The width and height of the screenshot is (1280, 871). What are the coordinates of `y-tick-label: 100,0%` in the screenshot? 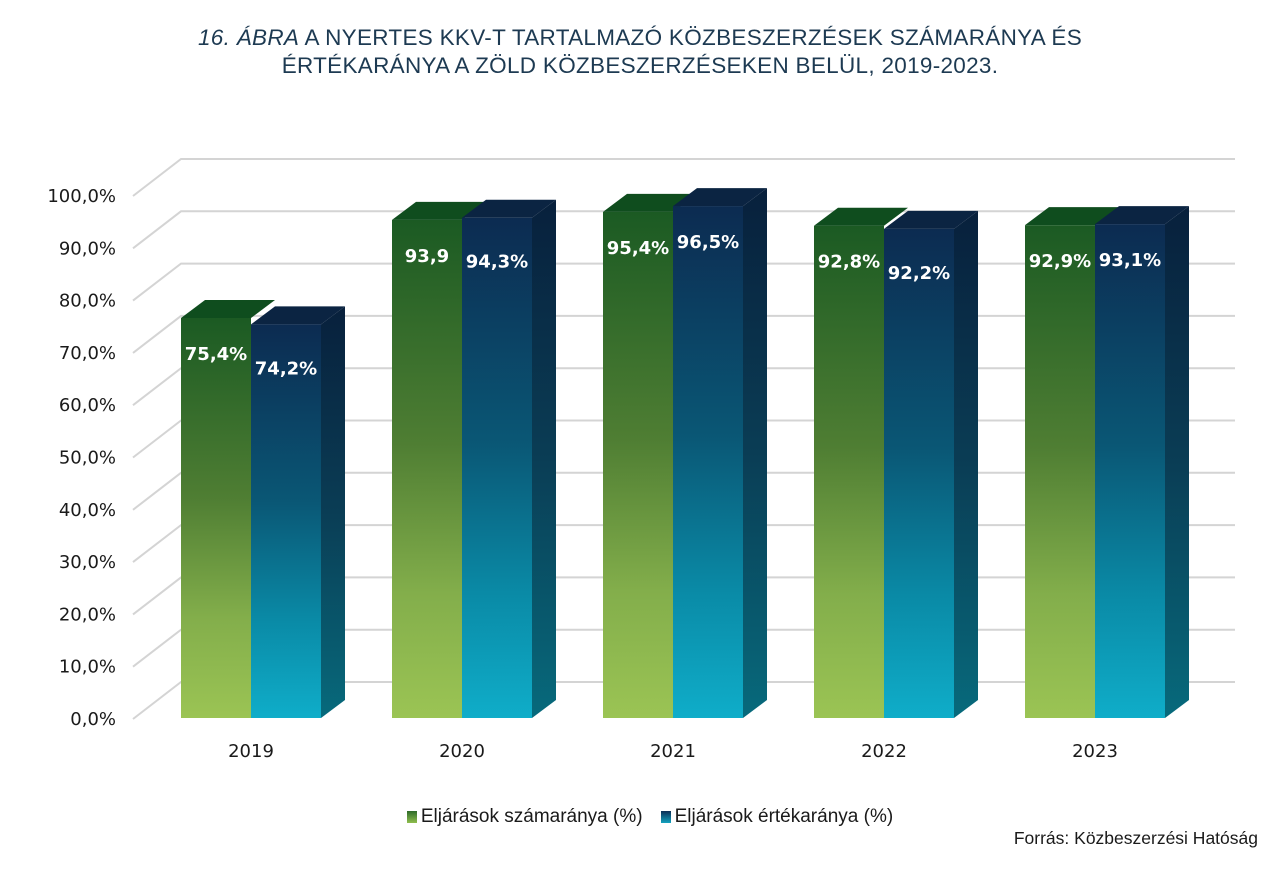 It's located at (81, 196).